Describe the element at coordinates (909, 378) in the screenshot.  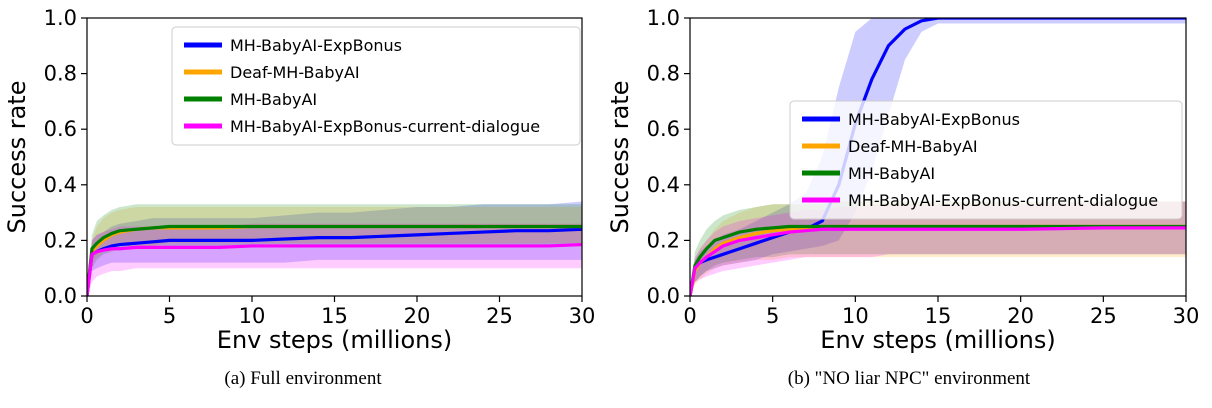
I see `caption-right: (b) "NO liar NPC" environment` at that location.